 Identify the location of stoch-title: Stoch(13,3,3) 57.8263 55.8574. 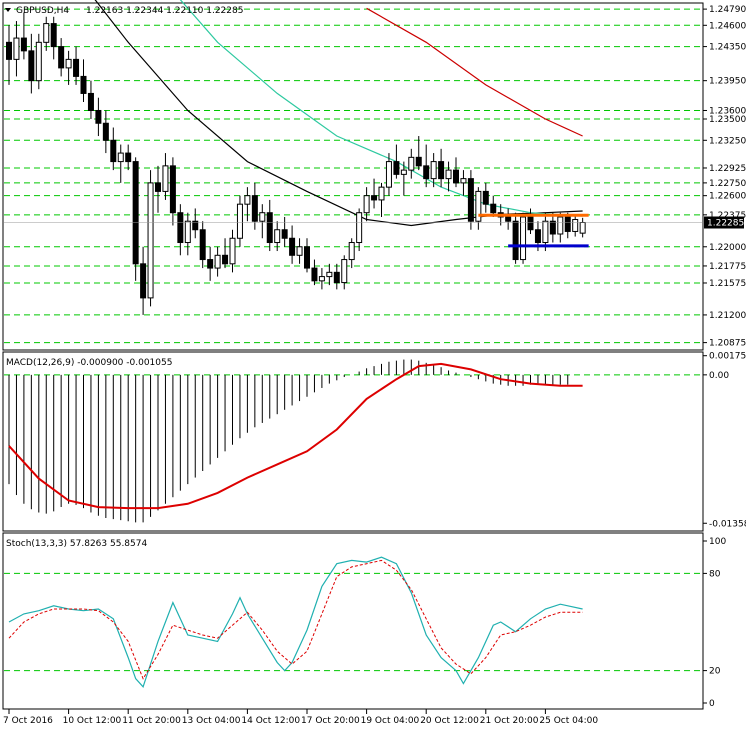
(76, 544).